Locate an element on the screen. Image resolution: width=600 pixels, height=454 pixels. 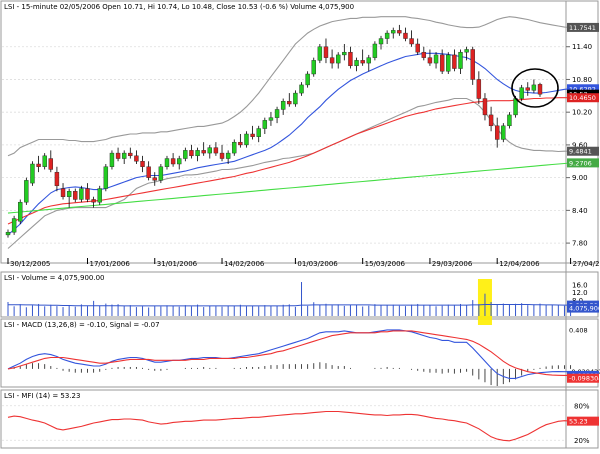
price-y-tick-label: 10.20 is located at coordinates (582, 113).